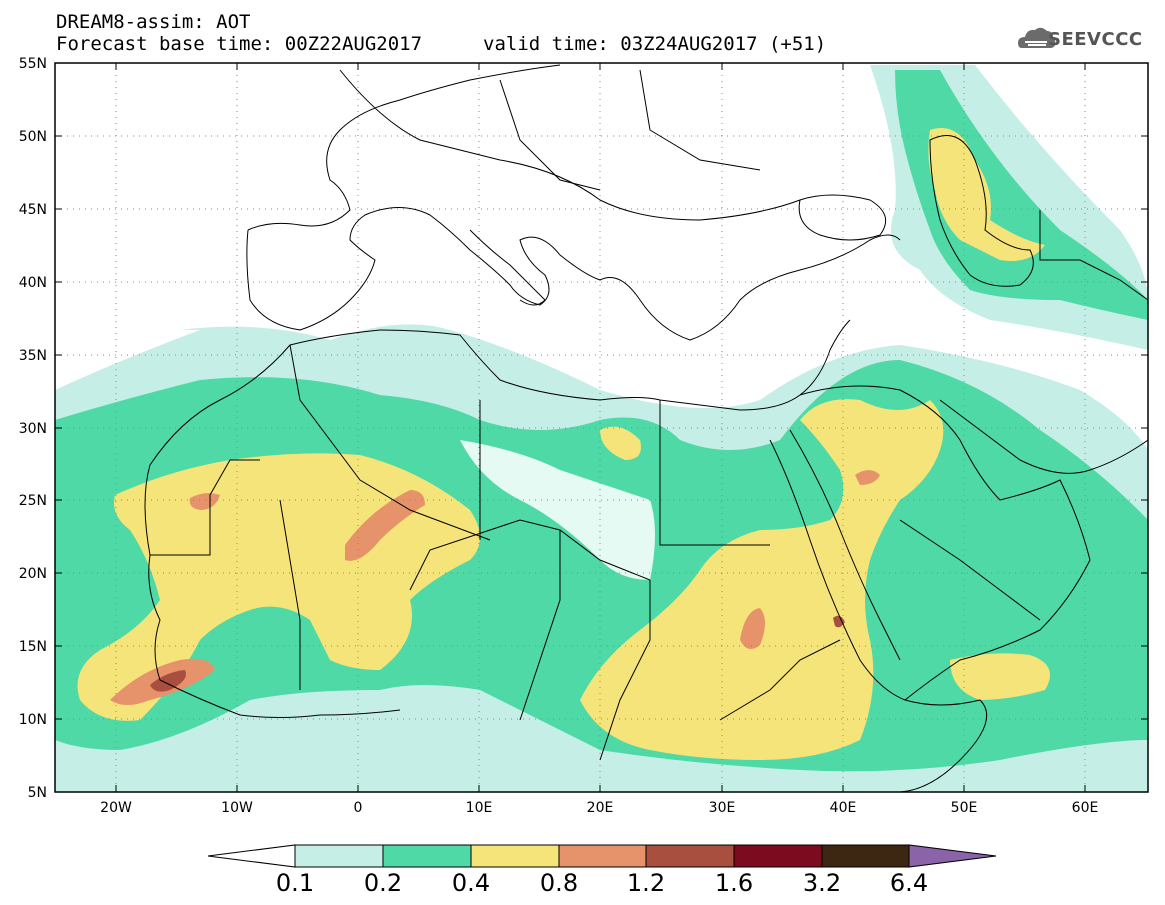 This screenshot has width=1165, height=905. Describe the element at coordinates (1095, 39) in the screenshot. I see `logo-text: SEEVCCC` at that location.